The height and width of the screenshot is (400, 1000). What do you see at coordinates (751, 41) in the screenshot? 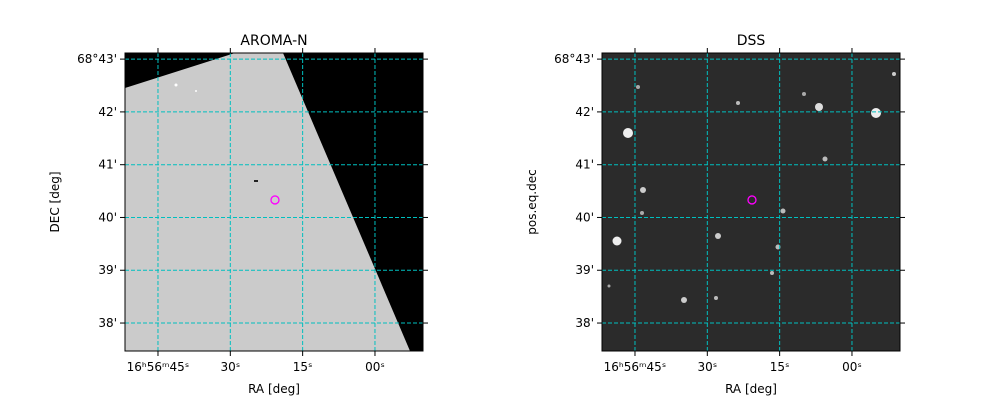
I see `chart-title: DSS` at bounding box center [751, 41].